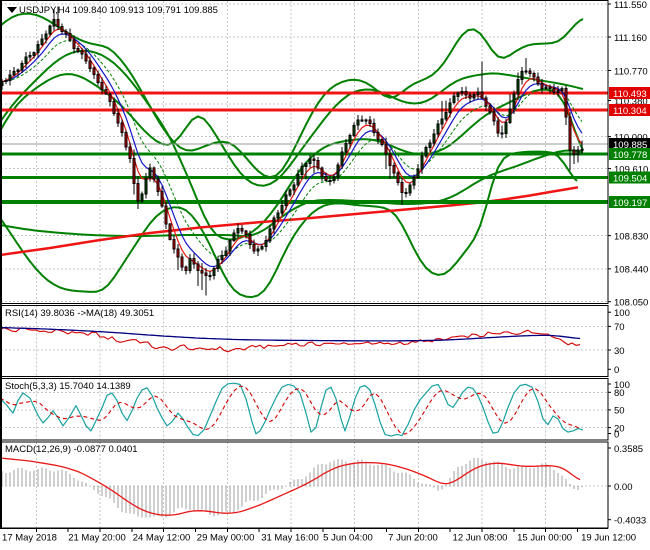 The width and height of the screenshot is (650, 550). I want to click on svg-text: 12 Jun 08:00, so click(480, 538).